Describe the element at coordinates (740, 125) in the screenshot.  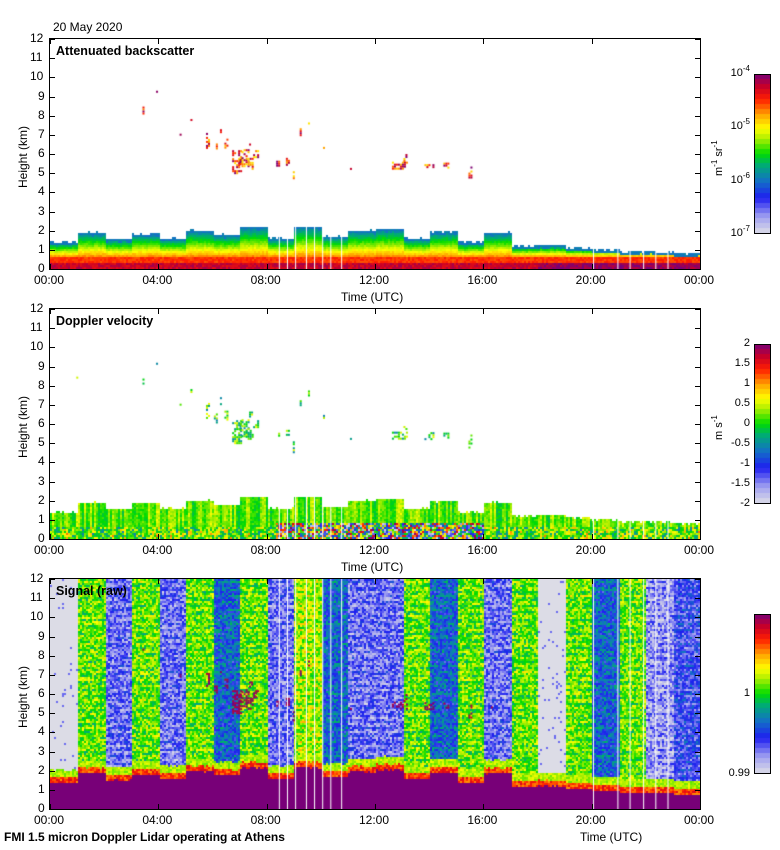
I see `colorbar-tick-label: 10⁻⁵` at that location.